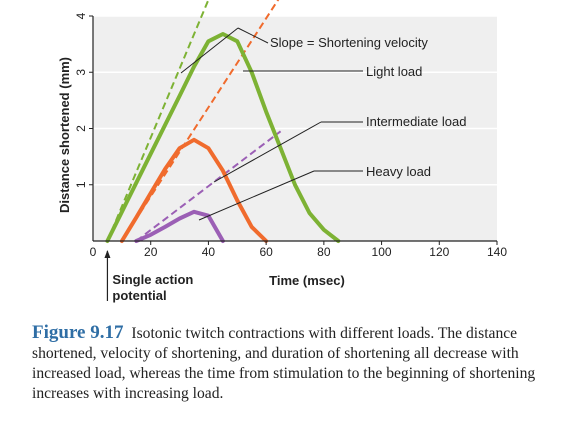 The width and height of the screenshot is (562, 423). What do you see at coordinates (324, 252) in the screenshot?
I see `x-tick-label-80: 80` at bounding box center [324, 252].